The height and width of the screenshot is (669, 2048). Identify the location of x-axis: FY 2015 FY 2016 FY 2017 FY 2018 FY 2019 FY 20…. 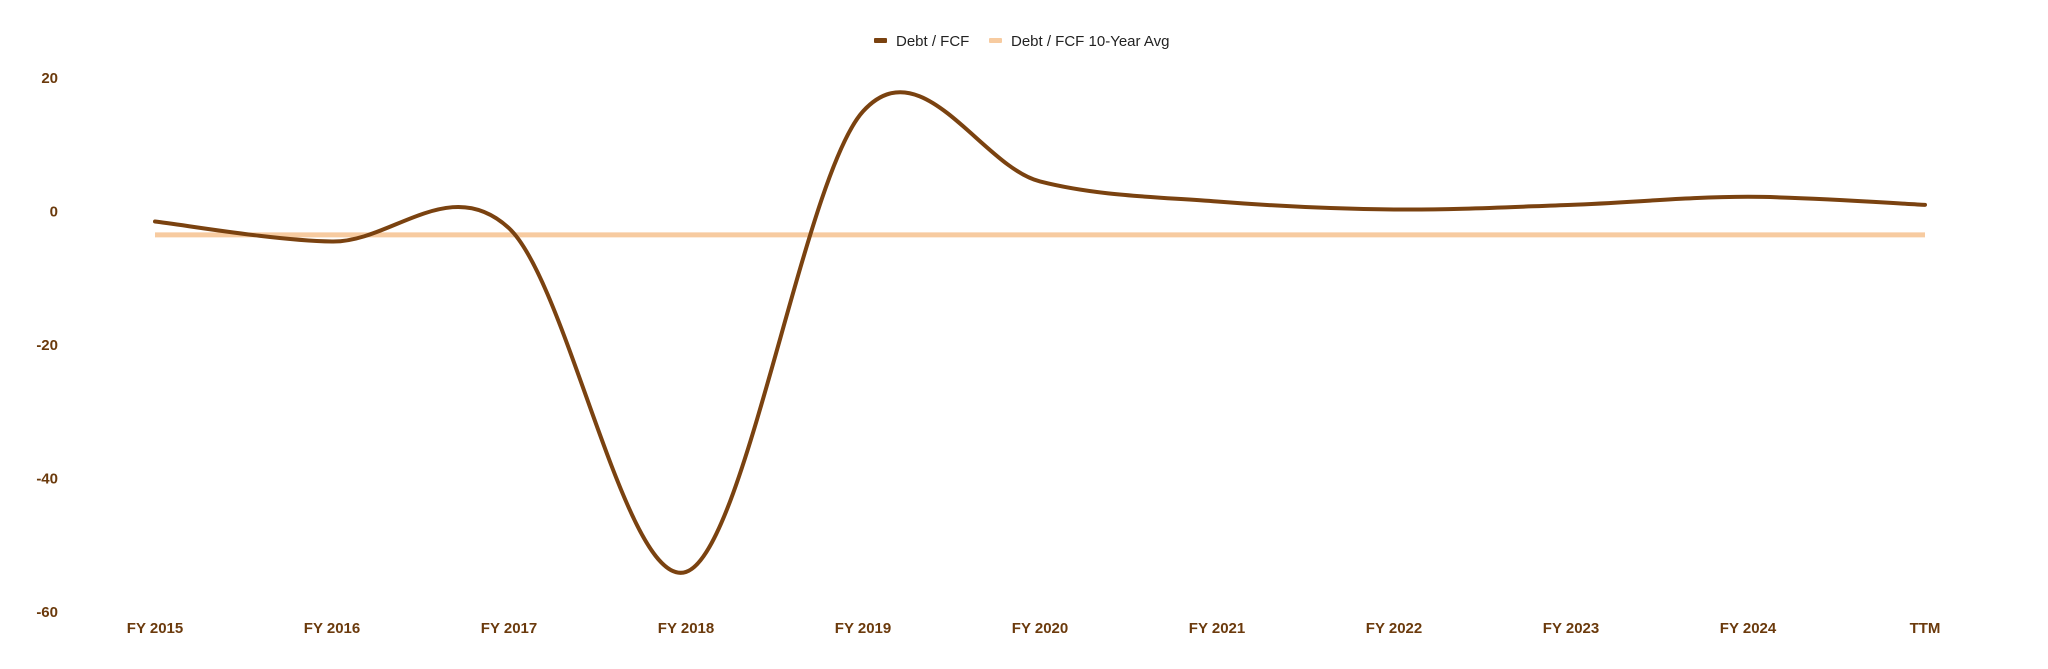
(1034, 628).